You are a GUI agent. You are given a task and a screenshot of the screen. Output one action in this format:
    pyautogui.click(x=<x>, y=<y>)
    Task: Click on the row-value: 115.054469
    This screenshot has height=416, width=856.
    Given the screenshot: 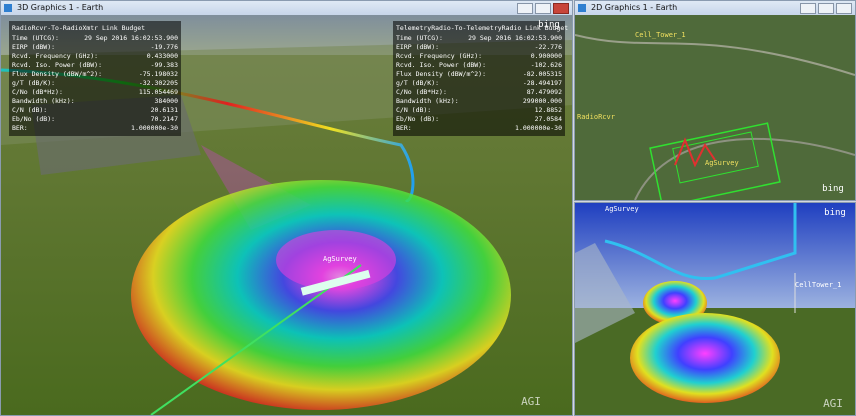 What is the action you would take?
    pyautogui.click(x=158, y=92)
    